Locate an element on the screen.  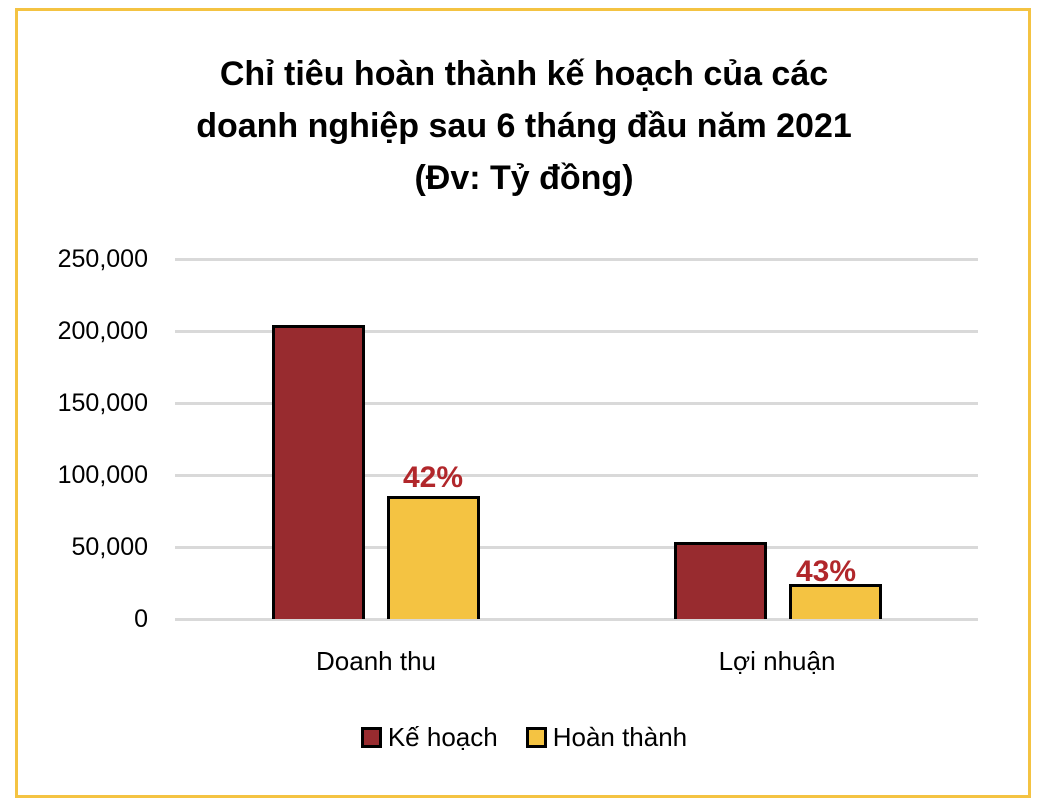
data-label-loi-nhuan: 43% is located at coordinates (826, 571).